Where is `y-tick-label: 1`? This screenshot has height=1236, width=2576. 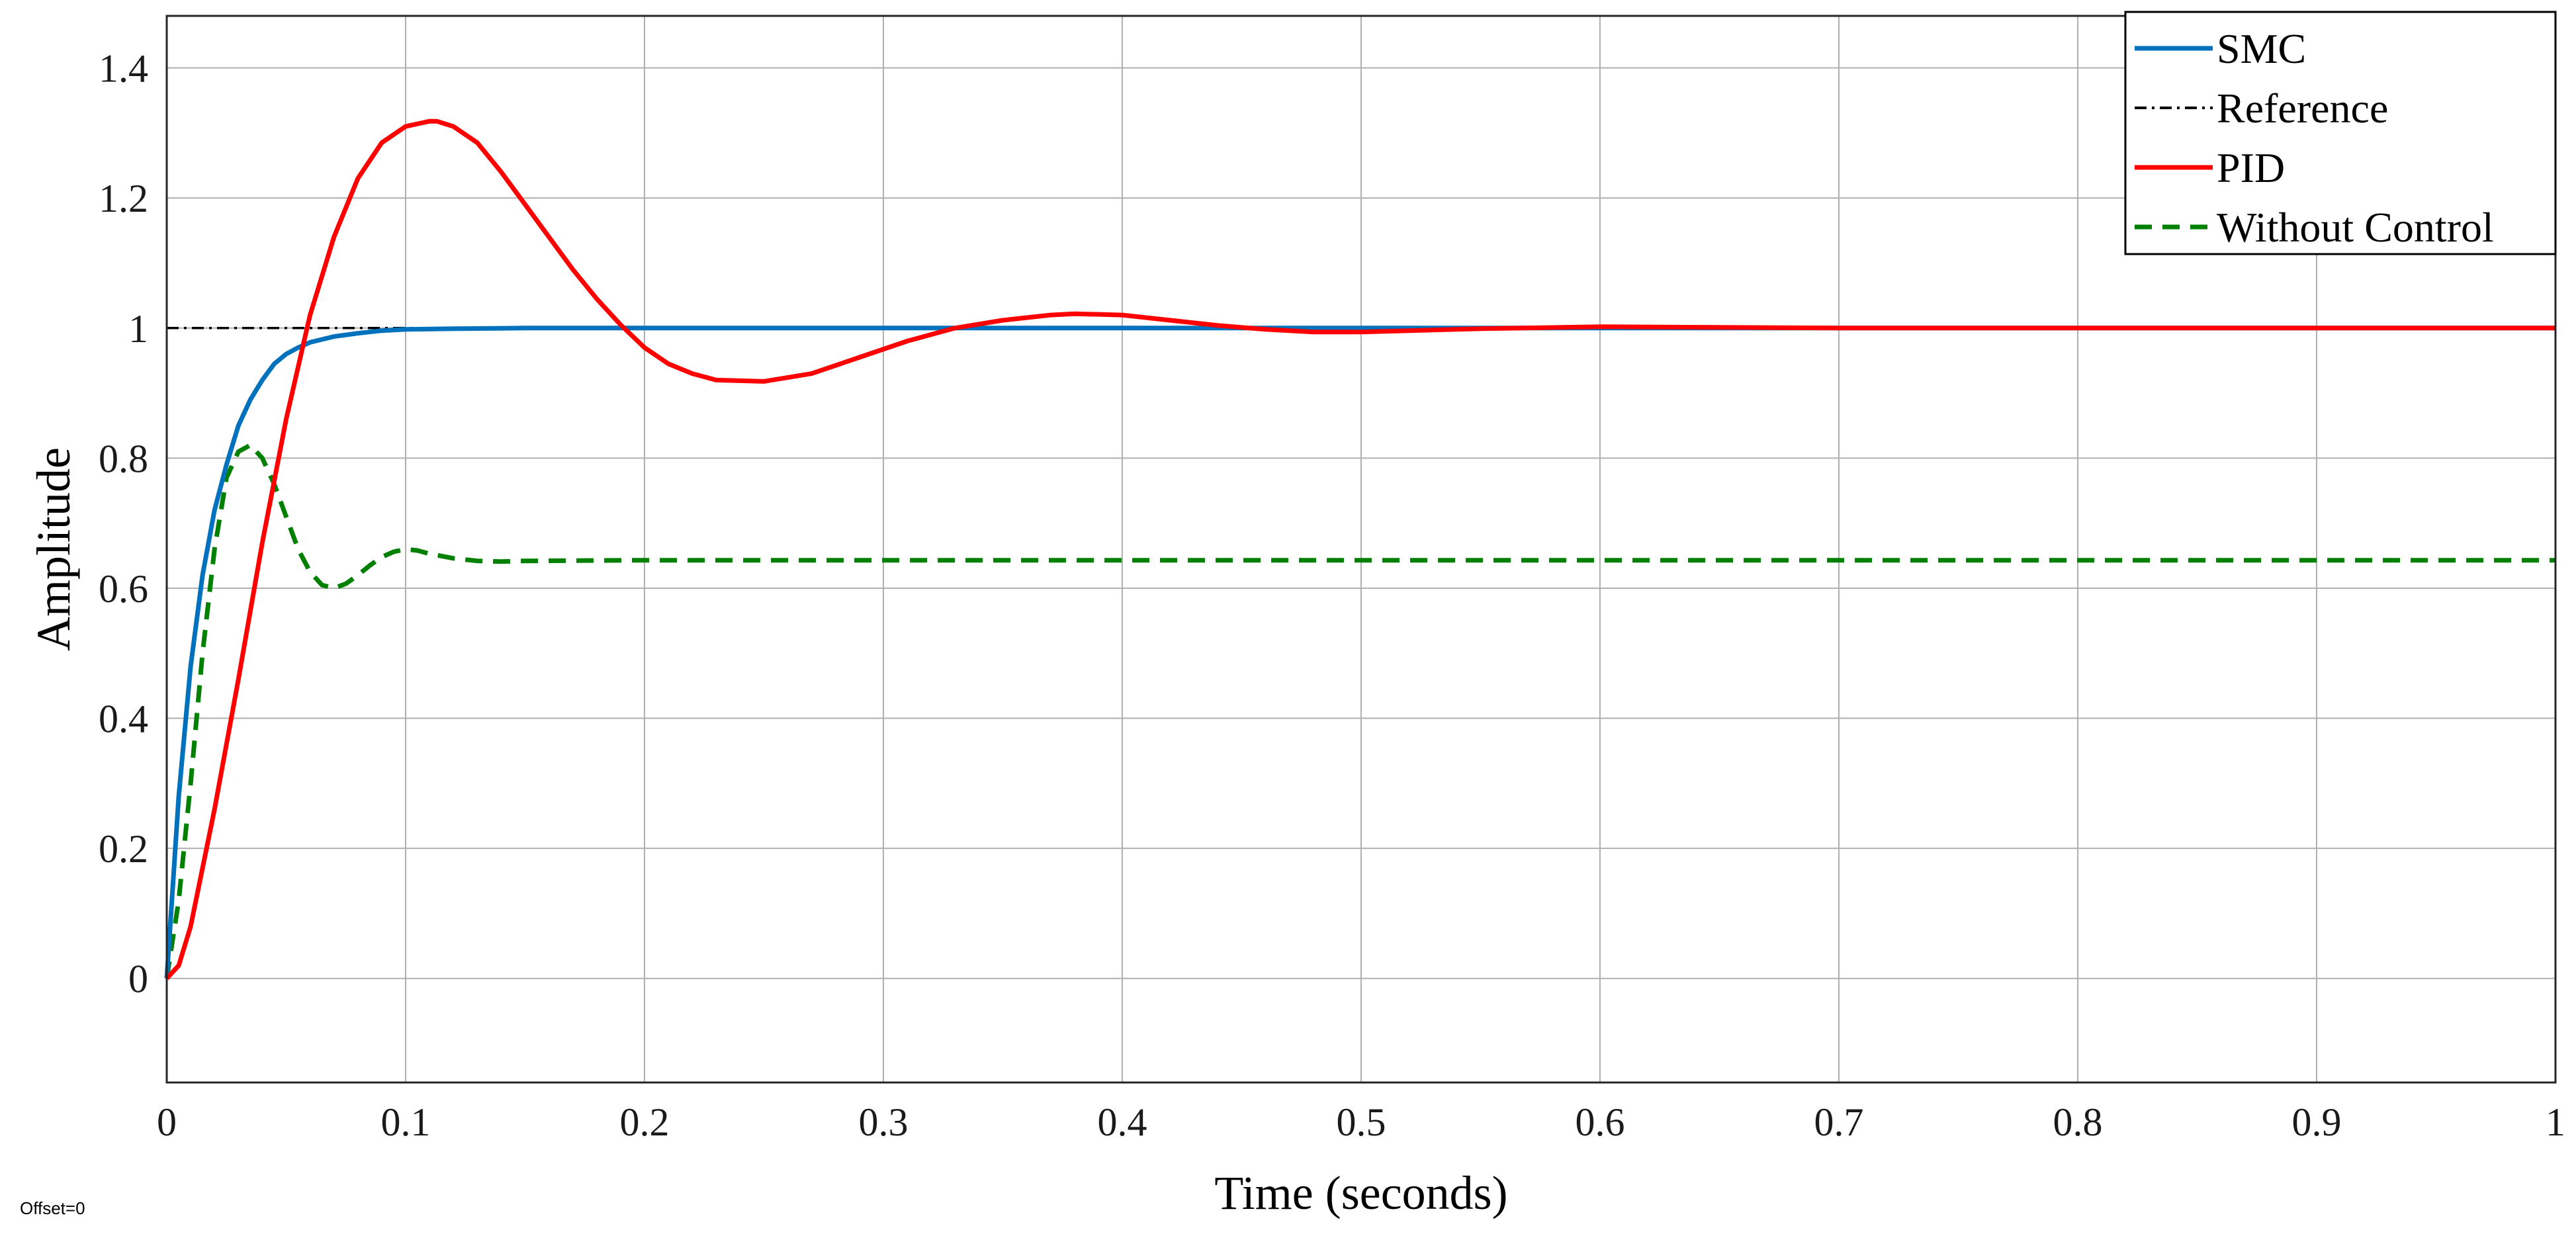
y-tick-label: 1 is located at coordinates (138, 329).